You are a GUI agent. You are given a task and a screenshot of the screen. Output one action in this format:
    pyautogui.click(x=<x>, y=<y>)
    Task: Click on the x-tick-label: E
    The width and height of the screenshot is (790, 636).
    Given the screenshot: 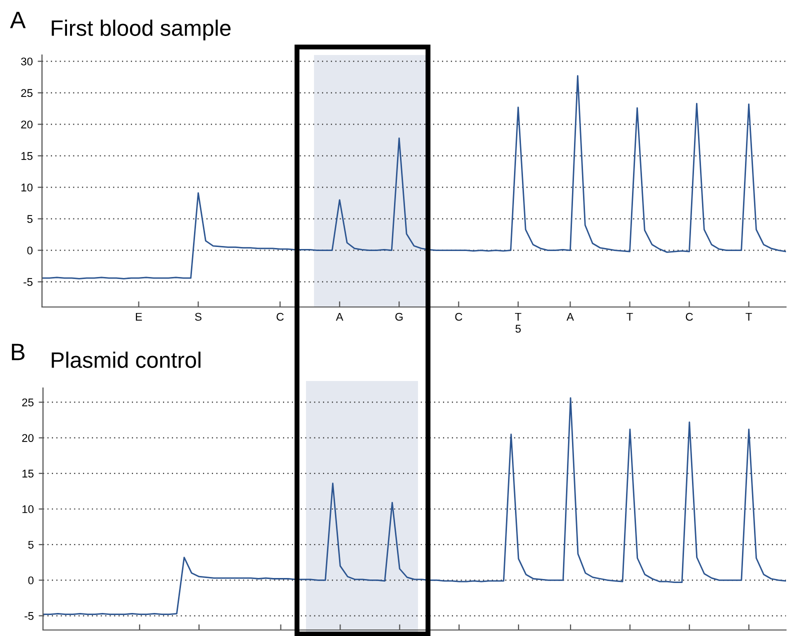 What is the action you would take?
    pyautogui.click(x=139, y=316)
    